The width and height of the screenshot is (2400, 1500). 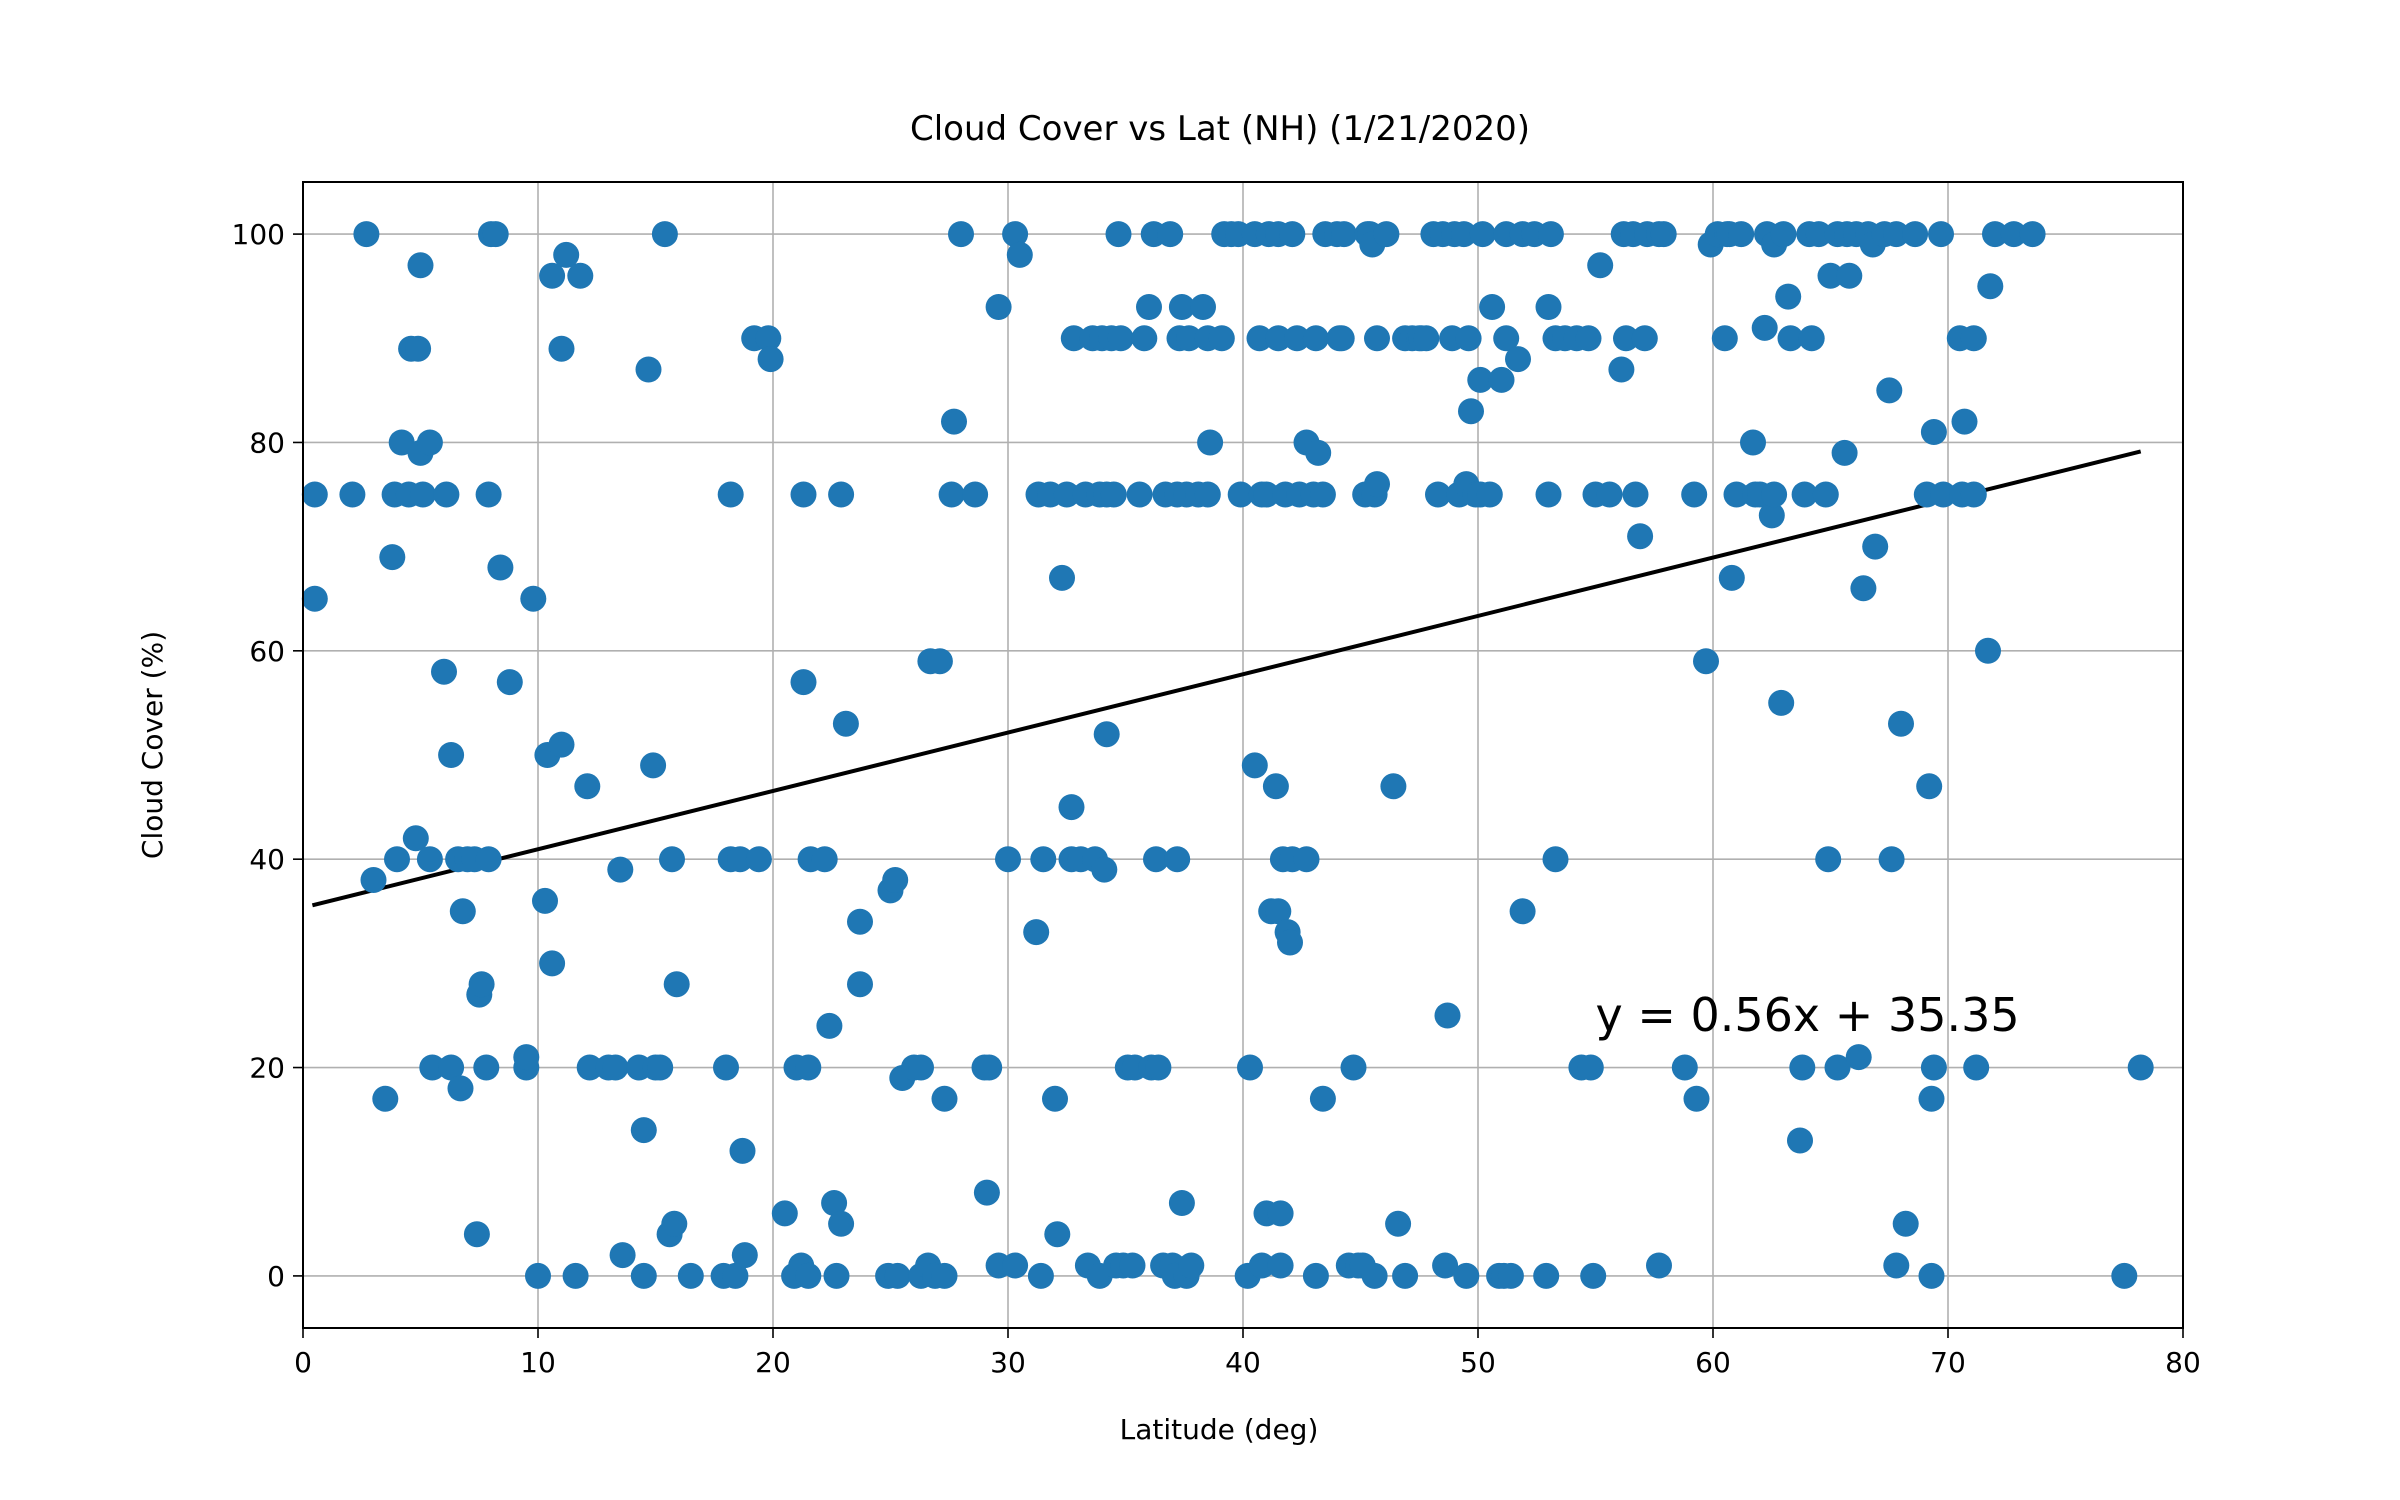 I want to click on y-axis-ticks: 0 20 40 60 80 100, so click(x=267, y=755).